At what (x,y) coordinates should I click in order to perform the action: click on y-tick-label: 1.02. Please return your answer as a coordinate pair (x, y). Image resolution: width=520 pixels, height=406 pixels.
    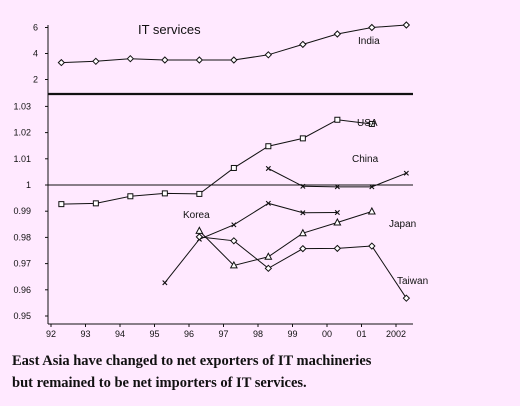
    Looking at the image, I should click on (22, 133).